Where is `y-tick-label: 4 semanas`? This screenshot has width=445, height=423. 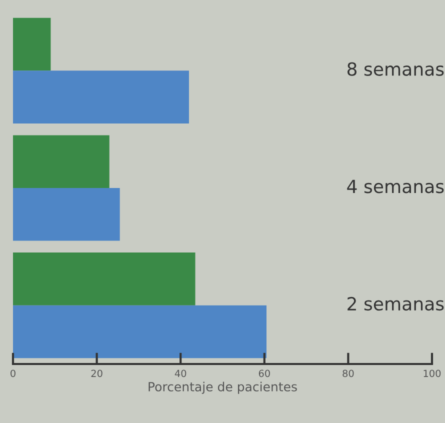 y-tick-label: 4 semanas is located at coordinates (395, 187).